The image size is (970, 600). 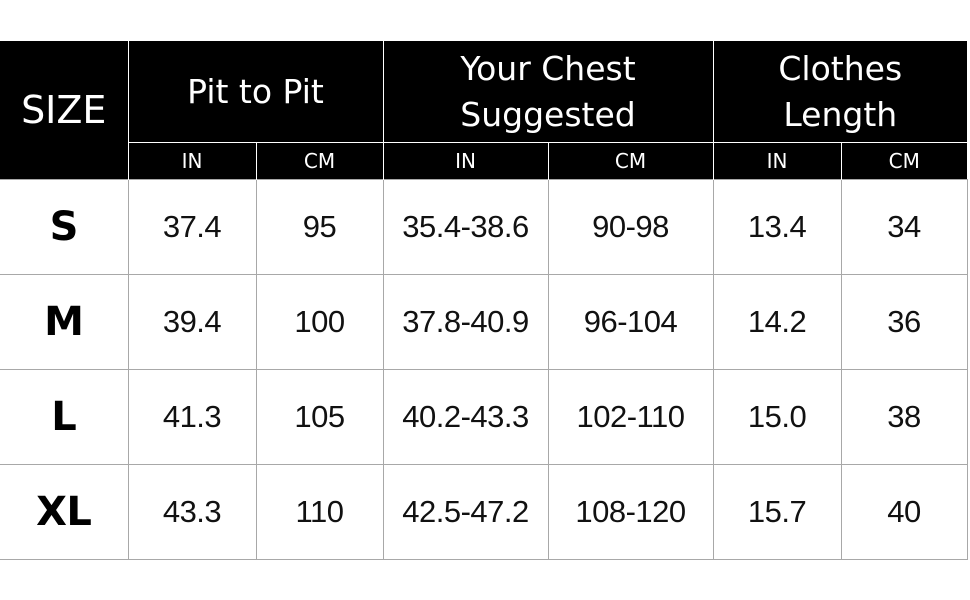 What do you see at coordinates (548, 114) in the screenshot?
I see `chest-suggested-title-line-2: Suggested` at bounding box center [548, 114].